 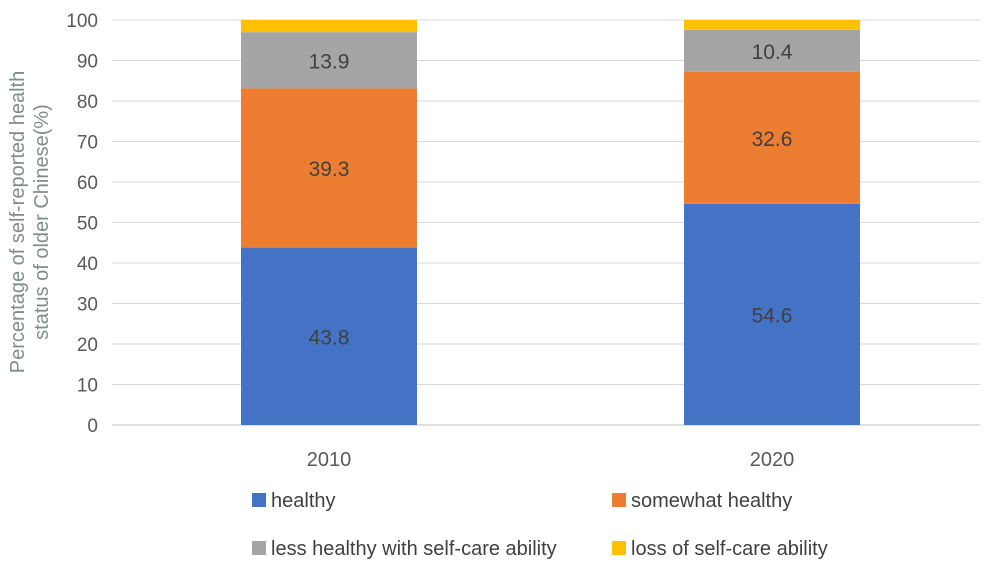 What do you see at coordinates (414, 549) in the screenshot?
I see `legend-label: less healthy with self-care ability` at bounding box center [414, 549].